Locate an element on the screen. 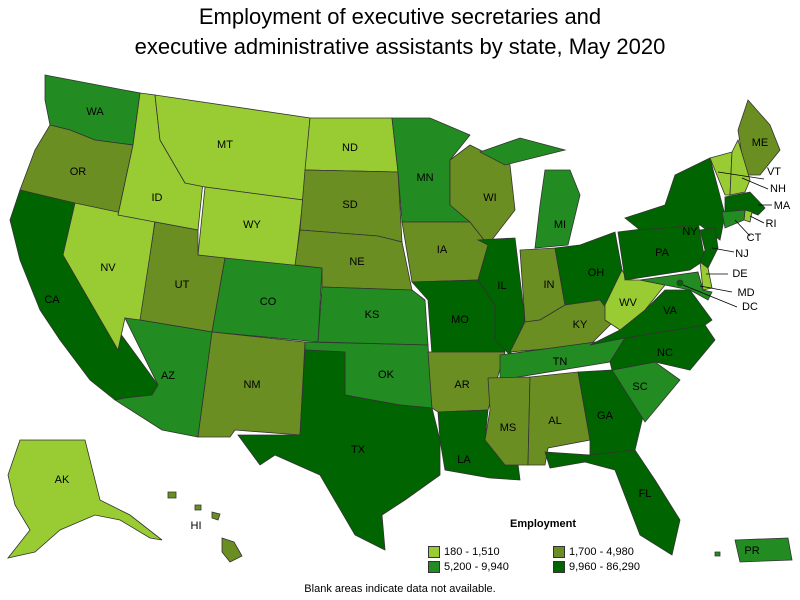 The image size is (800, 600). state-nh is located at coordinates (740, 167).